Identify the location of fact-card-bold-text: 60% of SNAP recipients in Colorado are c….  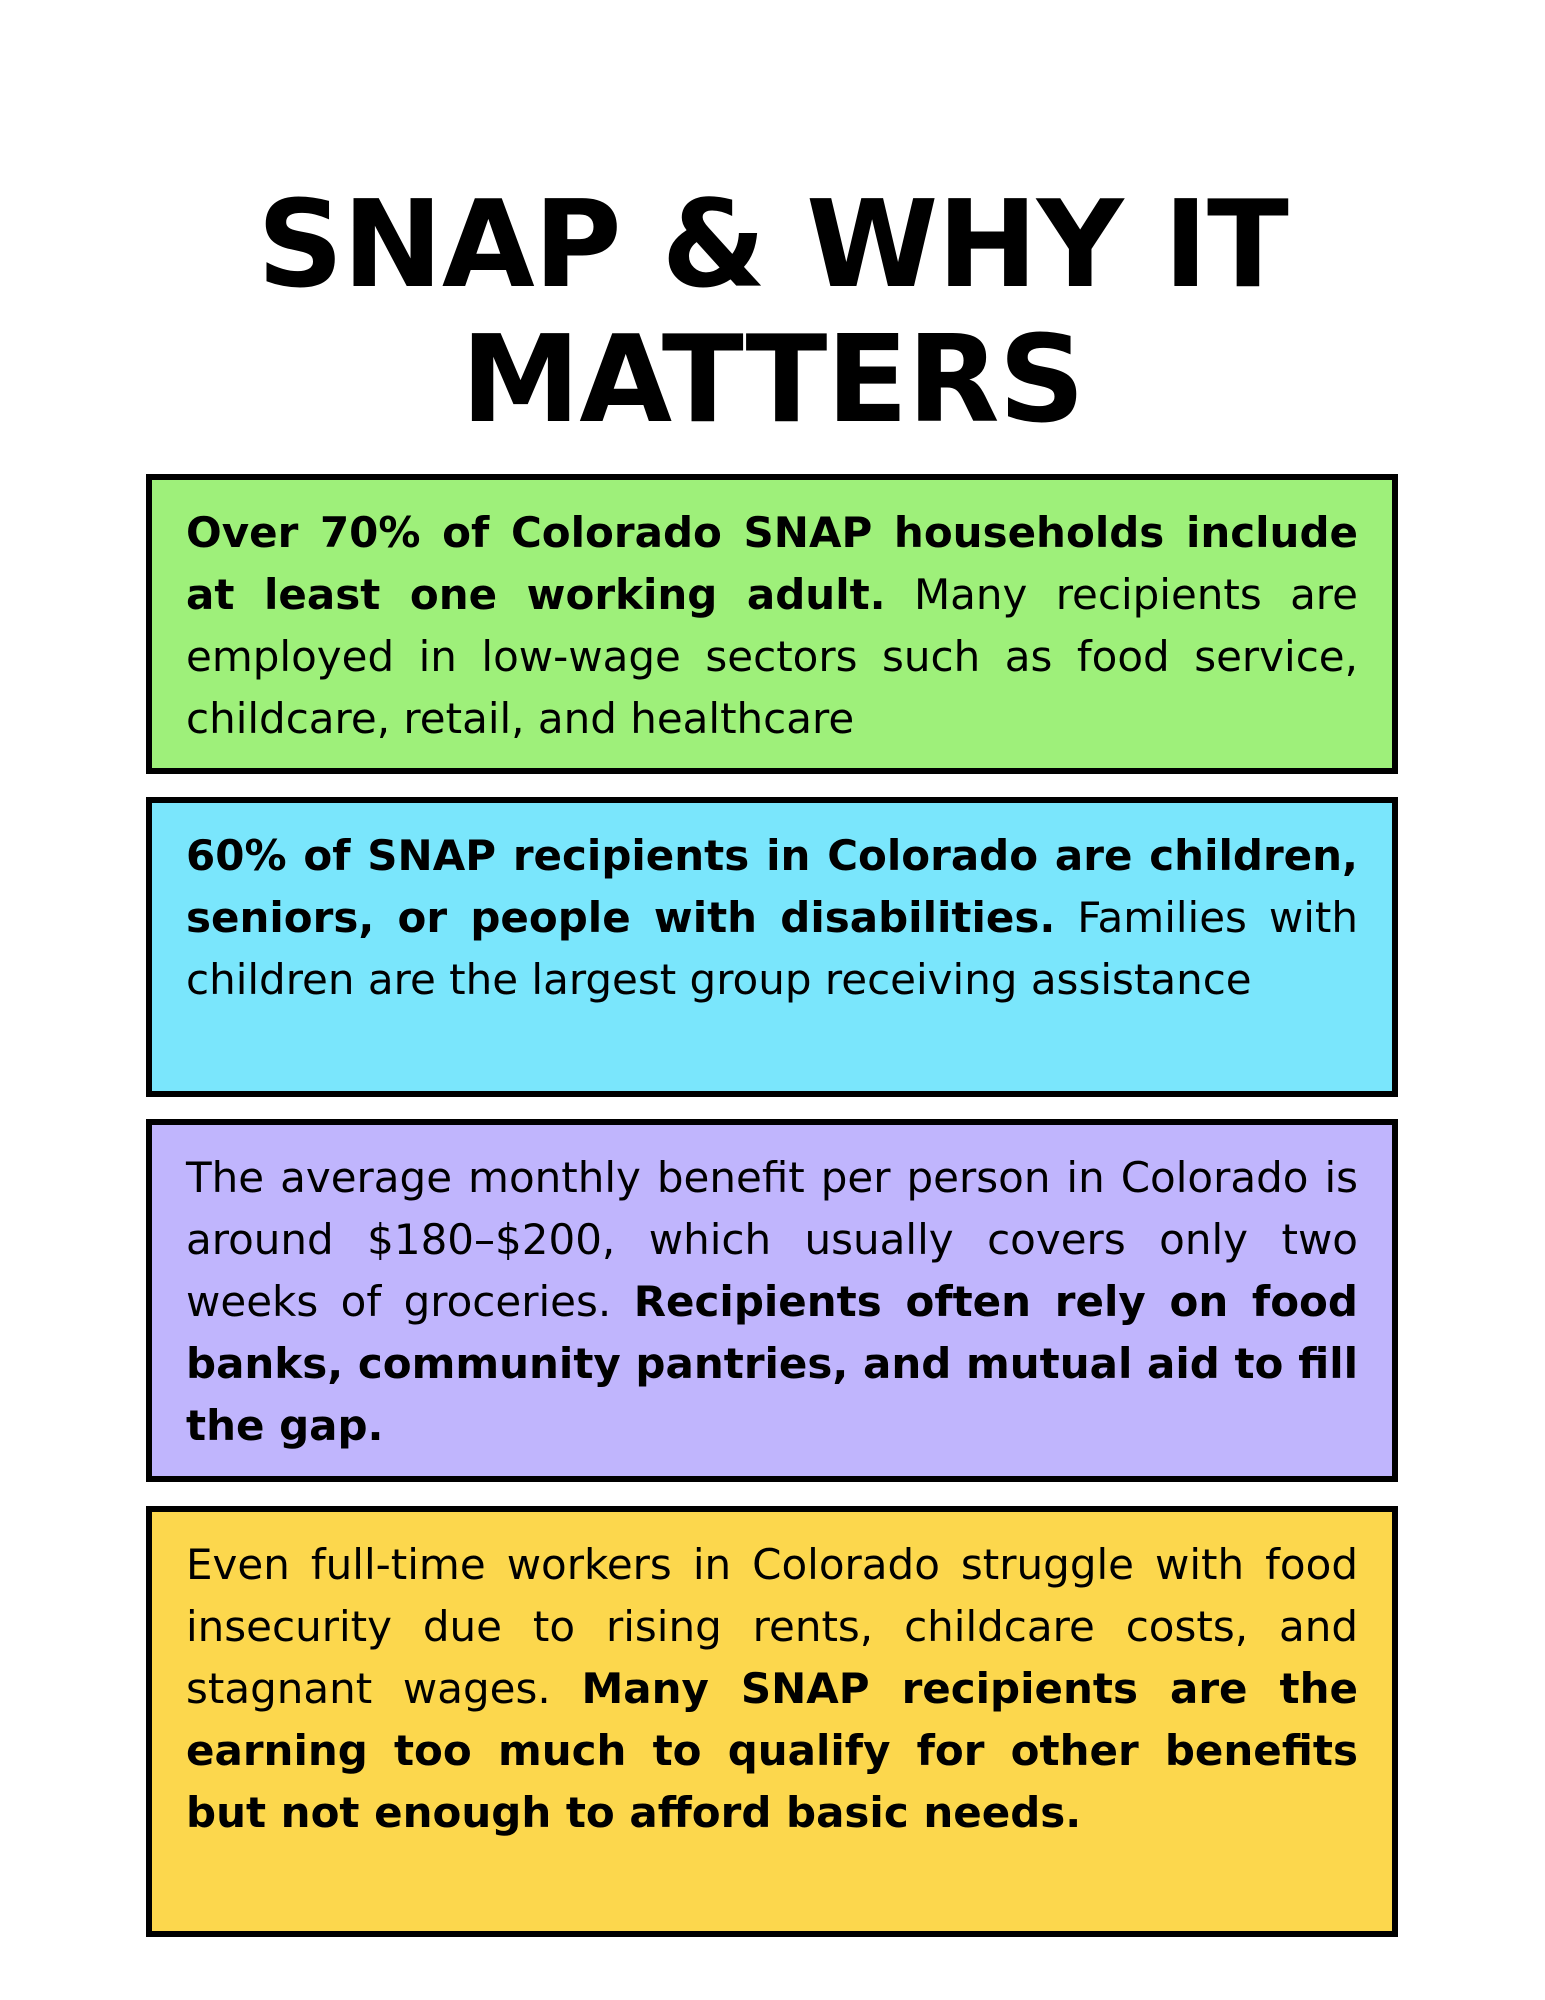
(772, 886).